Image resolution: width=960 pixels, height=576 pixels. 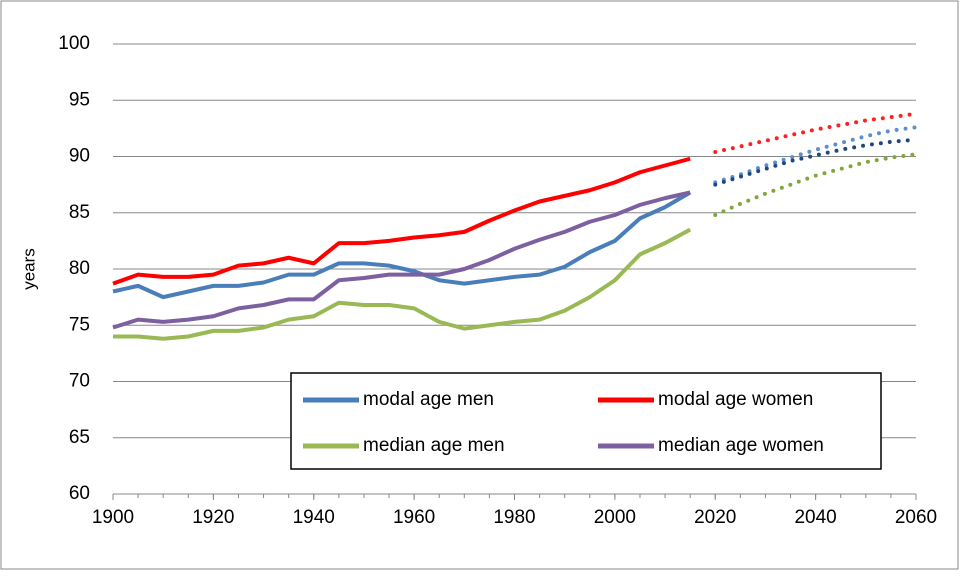 What do you see at coordinates (916, 517) in the screenshot?
I see `x-tick-label: 2060` at bounding box center [916, 517].